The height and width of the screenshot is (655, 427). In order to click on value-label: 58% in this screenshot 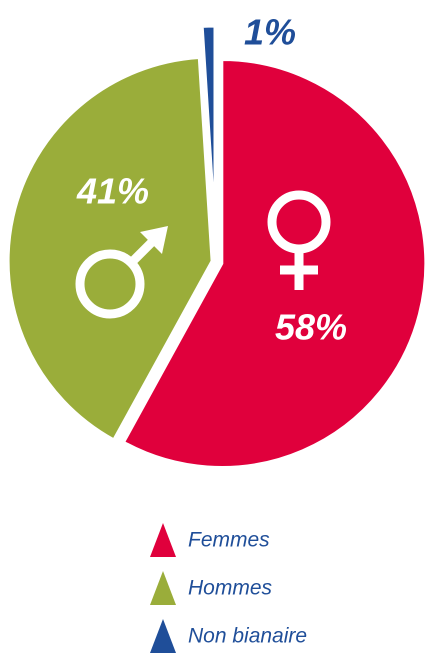, I will do `click(311, 327)`.